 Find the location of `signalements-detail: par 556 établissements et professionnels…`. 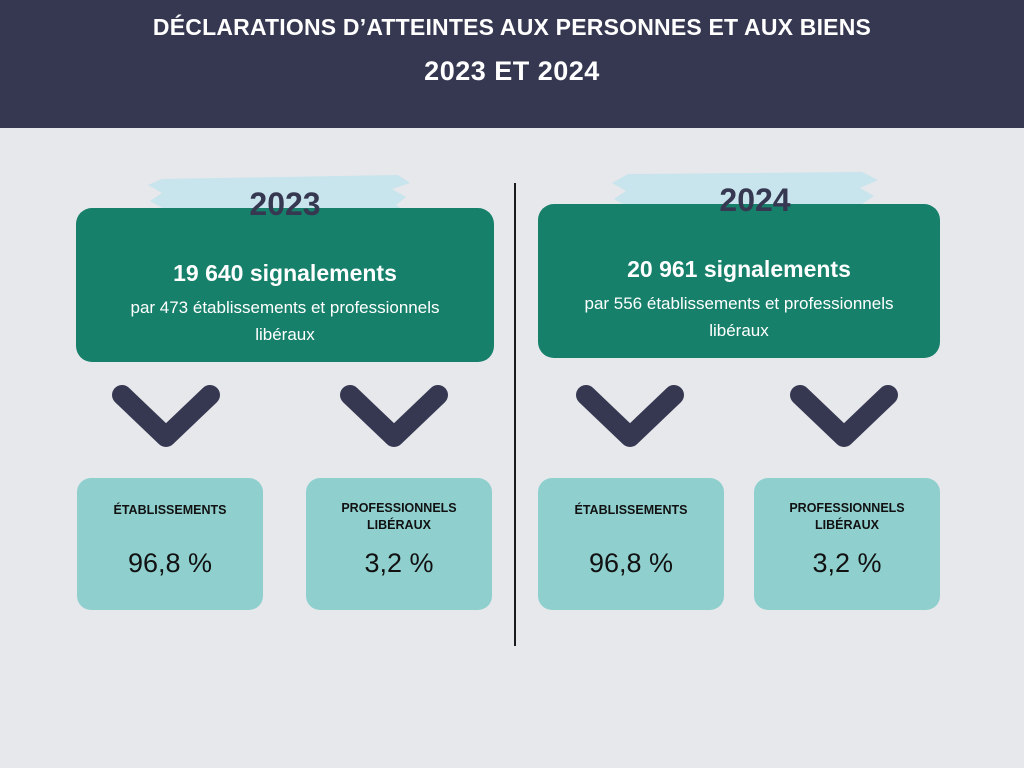

signalements-detail: par 556 établissements et professionnels… is located at coordinates (739, 317).